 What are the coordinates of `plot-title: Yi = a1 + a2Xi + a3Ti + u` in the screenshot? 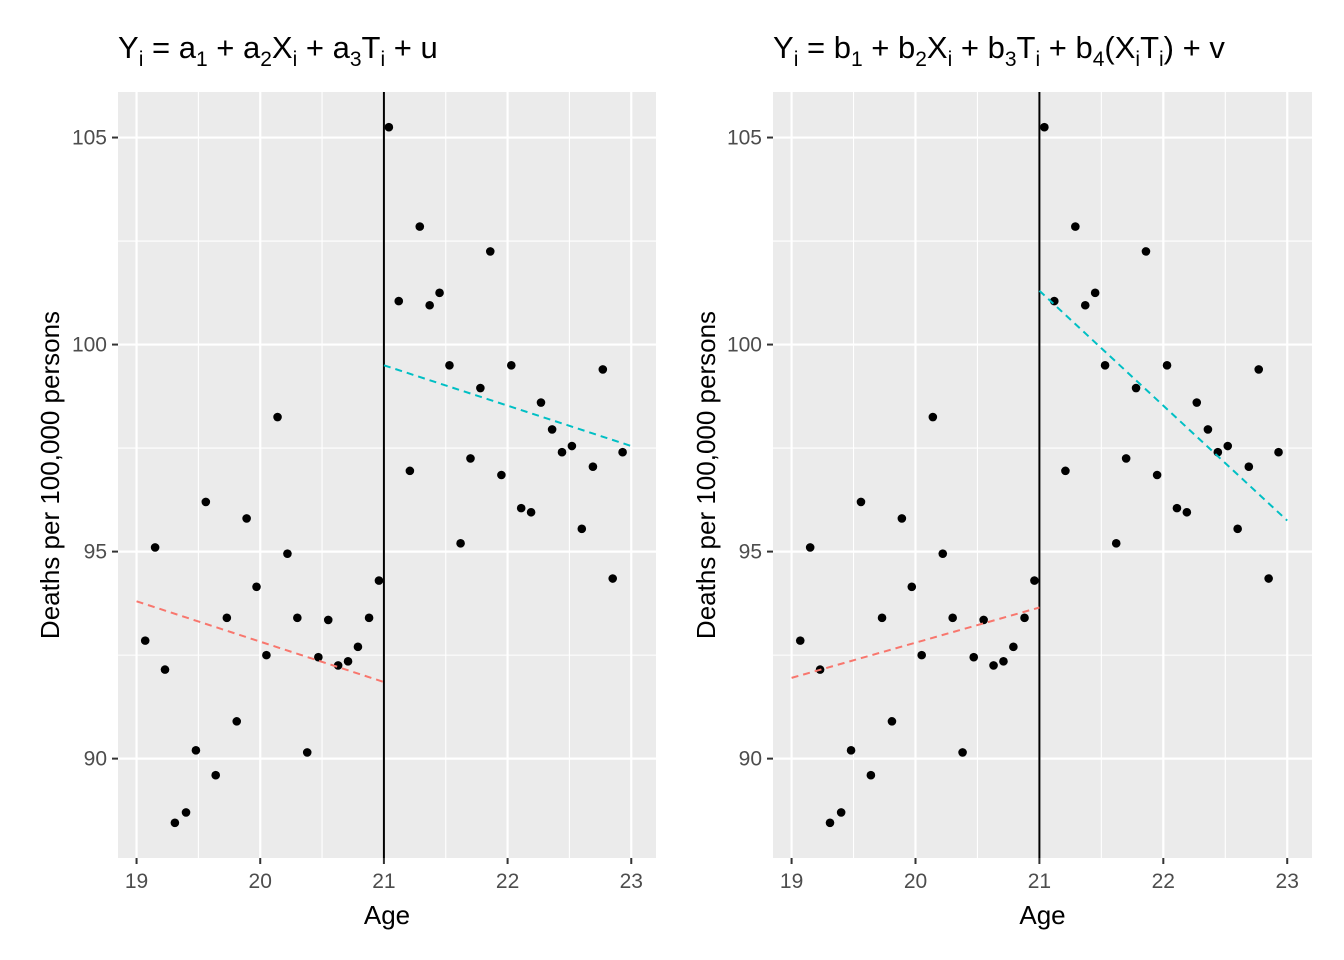 It's located at (278, 50).